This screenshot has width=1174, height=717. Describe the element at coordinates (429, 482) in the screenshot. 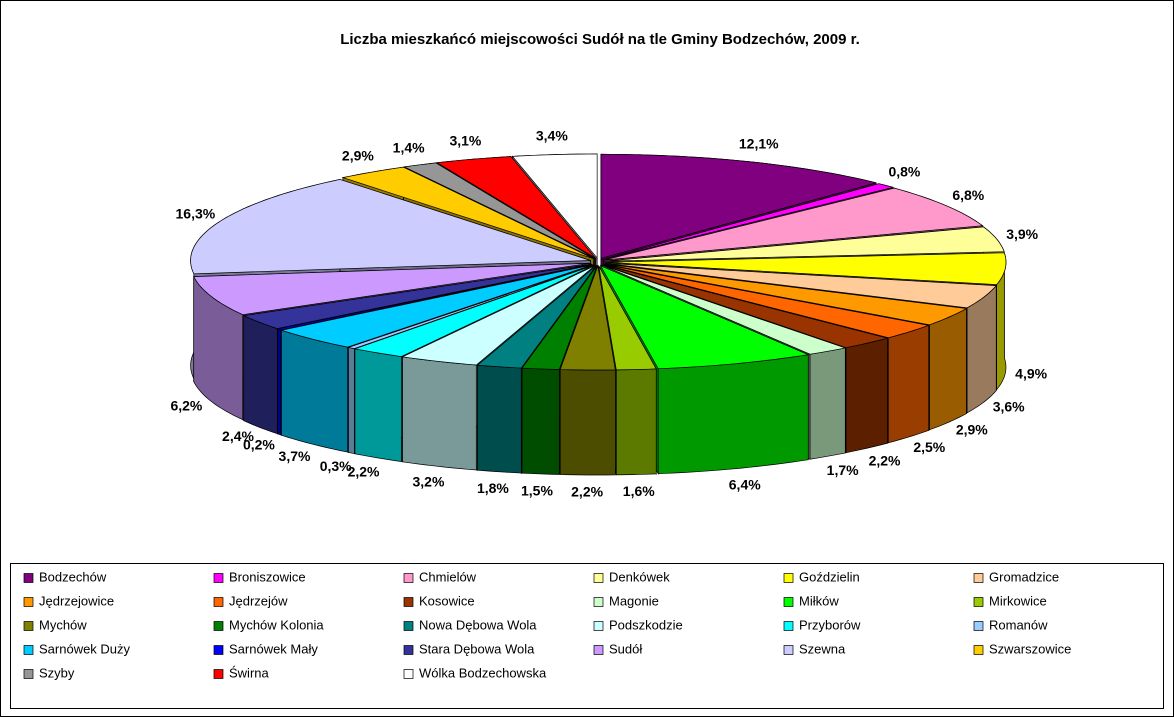

I see `data-label: 3,2%` at that location.